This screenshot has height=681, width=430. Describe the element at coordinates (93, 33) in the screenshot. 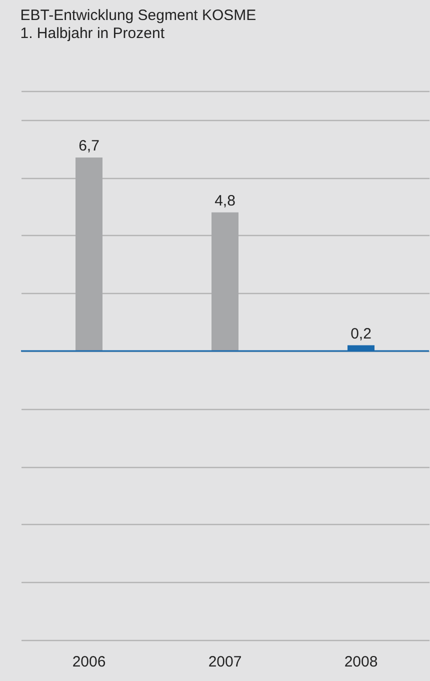

I see `chart-subtitle: 1. Halbjahr in Prozent` at that location.